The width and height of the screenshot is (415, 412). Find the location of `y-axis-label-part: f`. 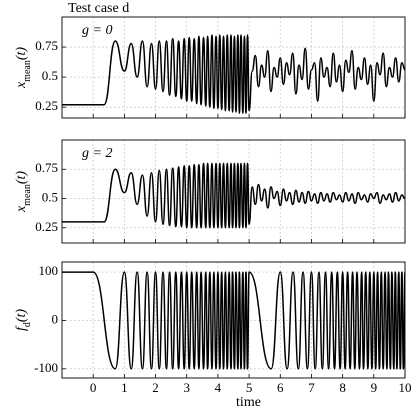

y-axis-label-part: f is located at coordinates (21, 328).